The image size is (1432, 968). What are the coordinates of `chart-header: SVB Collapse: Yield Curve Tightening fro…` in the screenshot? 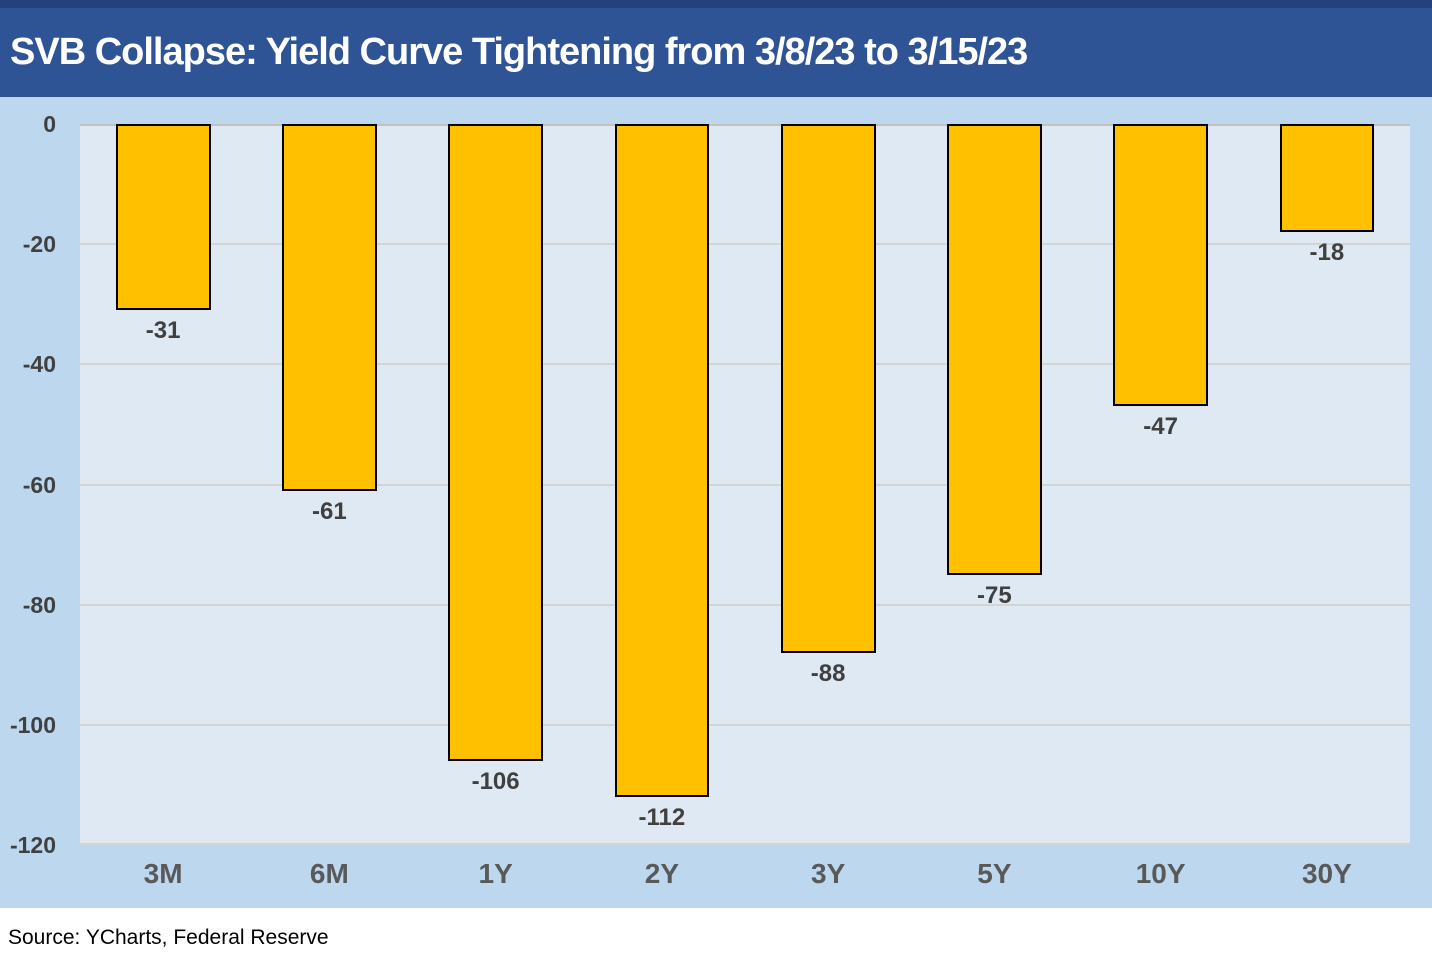 It's located at (716, 48).